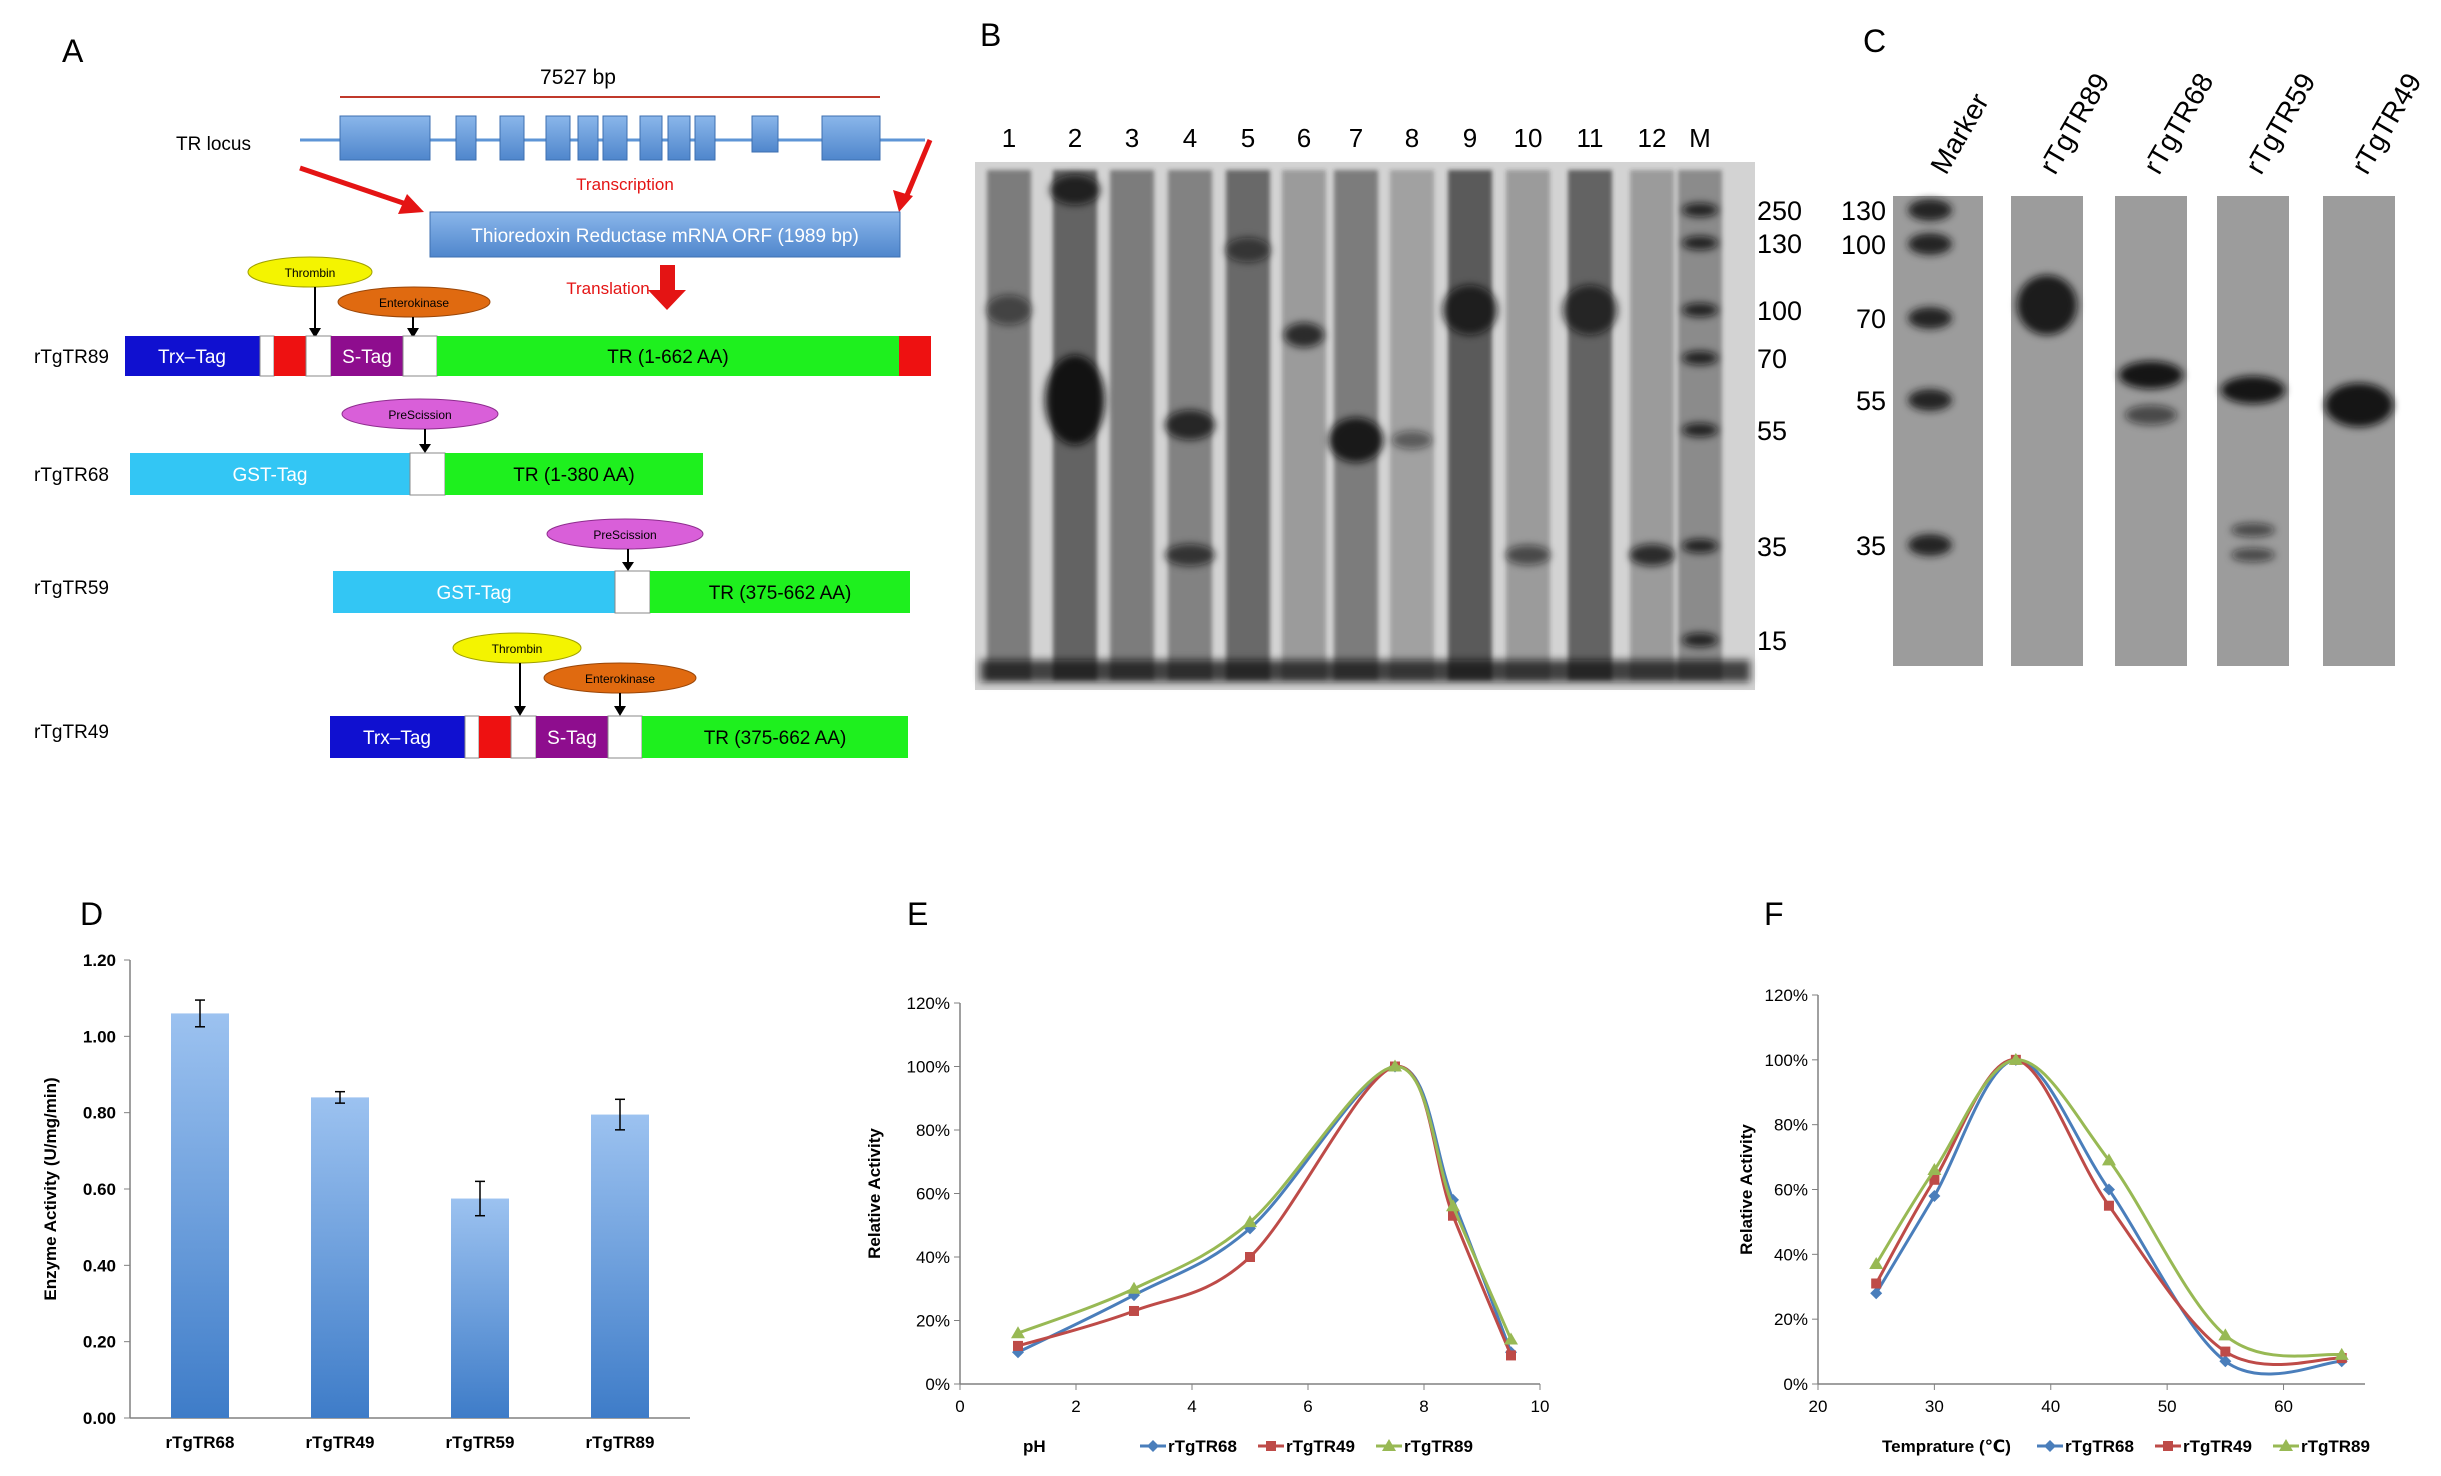 The height and width of the screenshot is (1476, 2441). I want to click on panel-label-b: B, so click(990, 35).